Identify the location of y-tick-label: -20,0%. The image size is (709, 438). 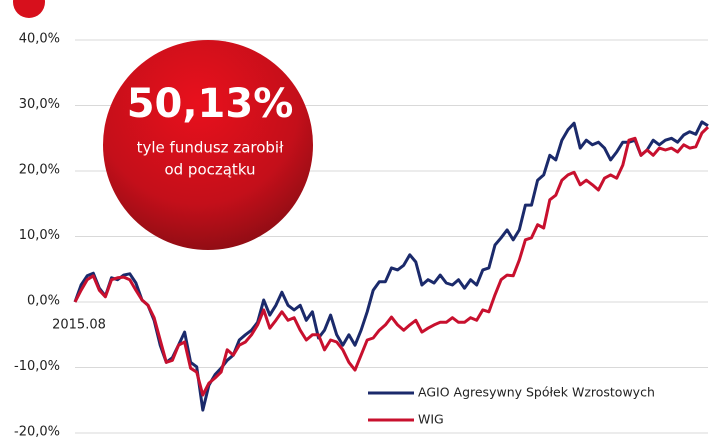
(37, 431).